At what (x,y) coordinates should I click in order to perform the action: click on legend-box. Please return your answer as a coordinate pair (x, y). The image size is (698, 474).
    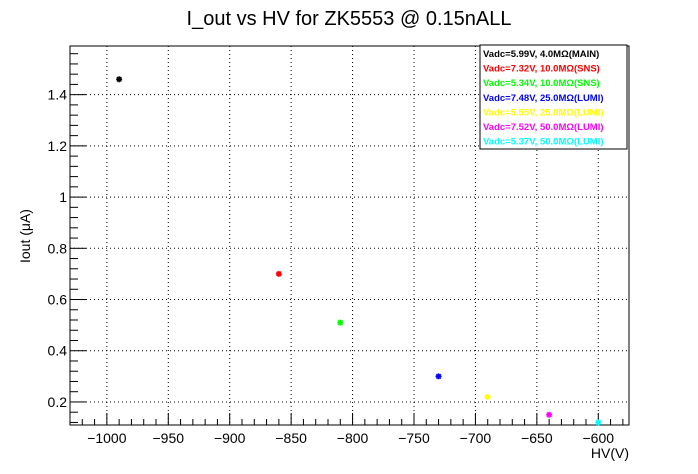
    Looking at the image, I should click on (553, 97).